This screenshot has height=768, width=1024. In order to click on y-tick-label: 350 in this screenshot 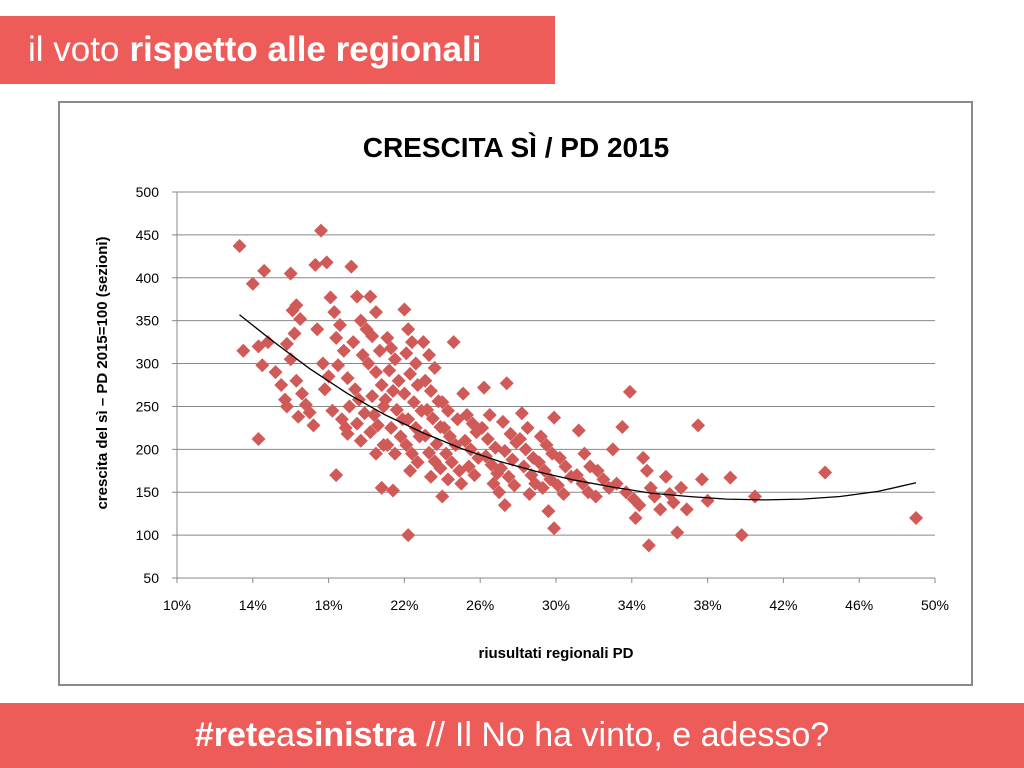, I will do `click(148, 321)`.